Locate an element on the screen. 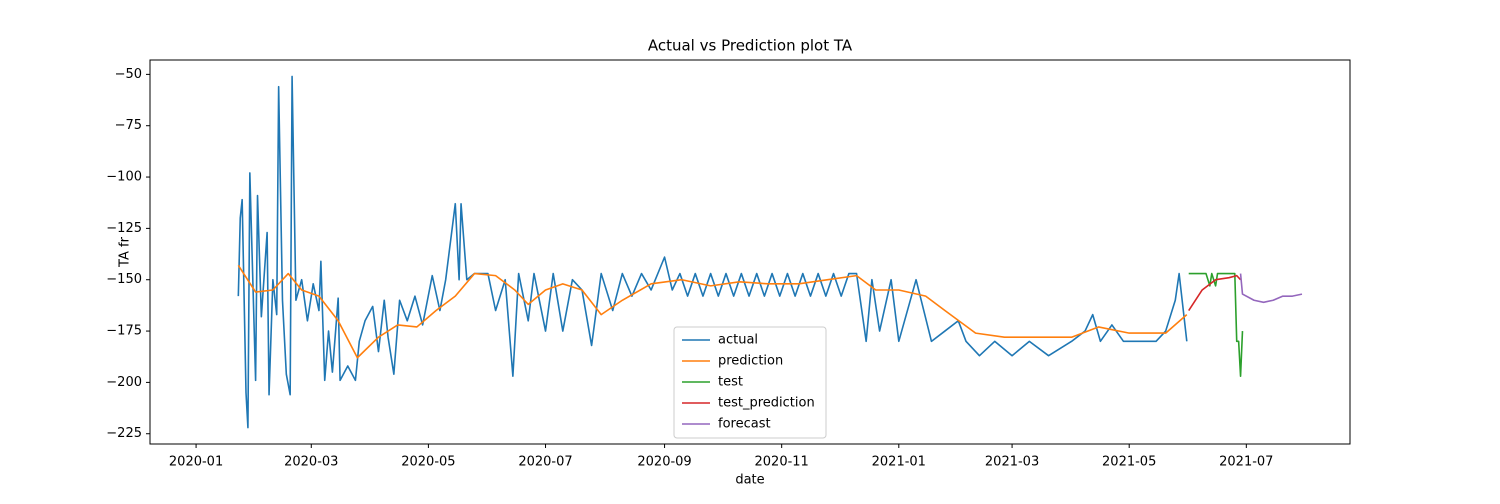 The image size is (1500, 504). legend-label: forecast is located at coordinates (744, 424).